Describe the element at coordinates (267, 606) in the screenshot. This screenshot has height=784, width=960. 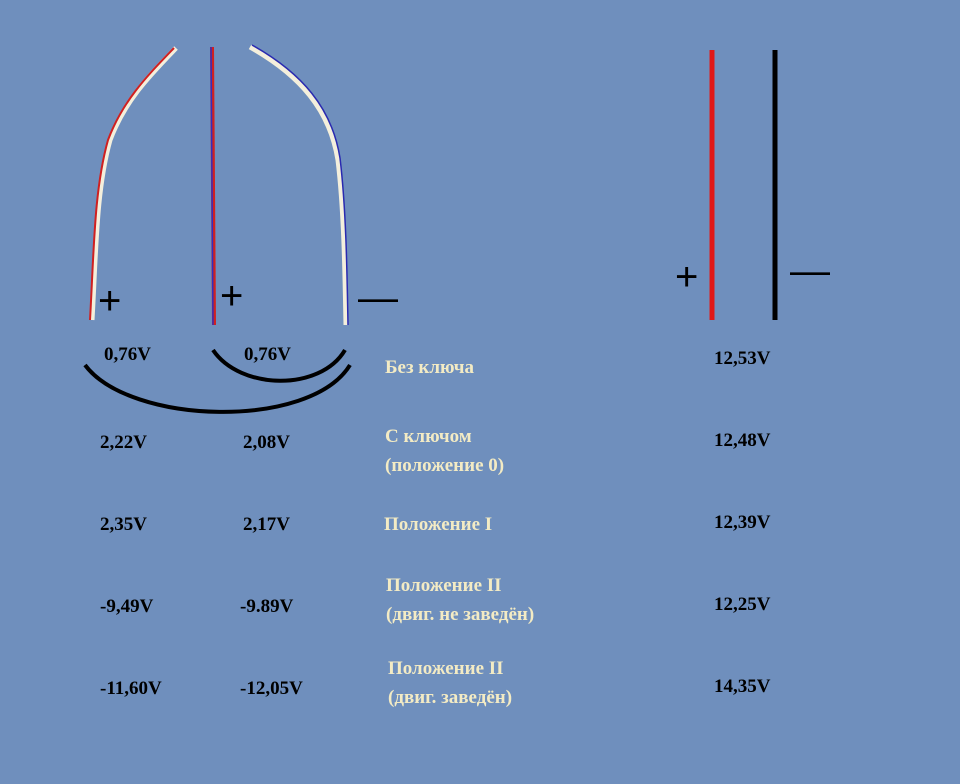
I see `middle-reading: -9.89V` at that location.